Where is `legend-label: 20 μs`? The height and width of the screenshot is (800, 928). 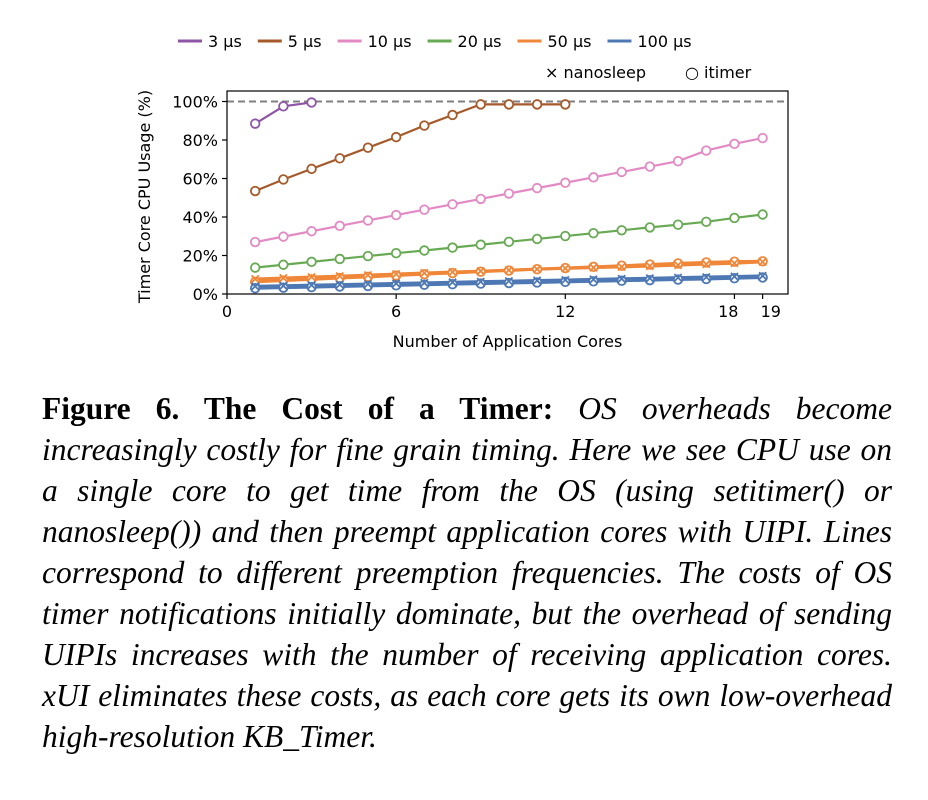
legend-label: 20 μs is located at coordinates (480, 41).